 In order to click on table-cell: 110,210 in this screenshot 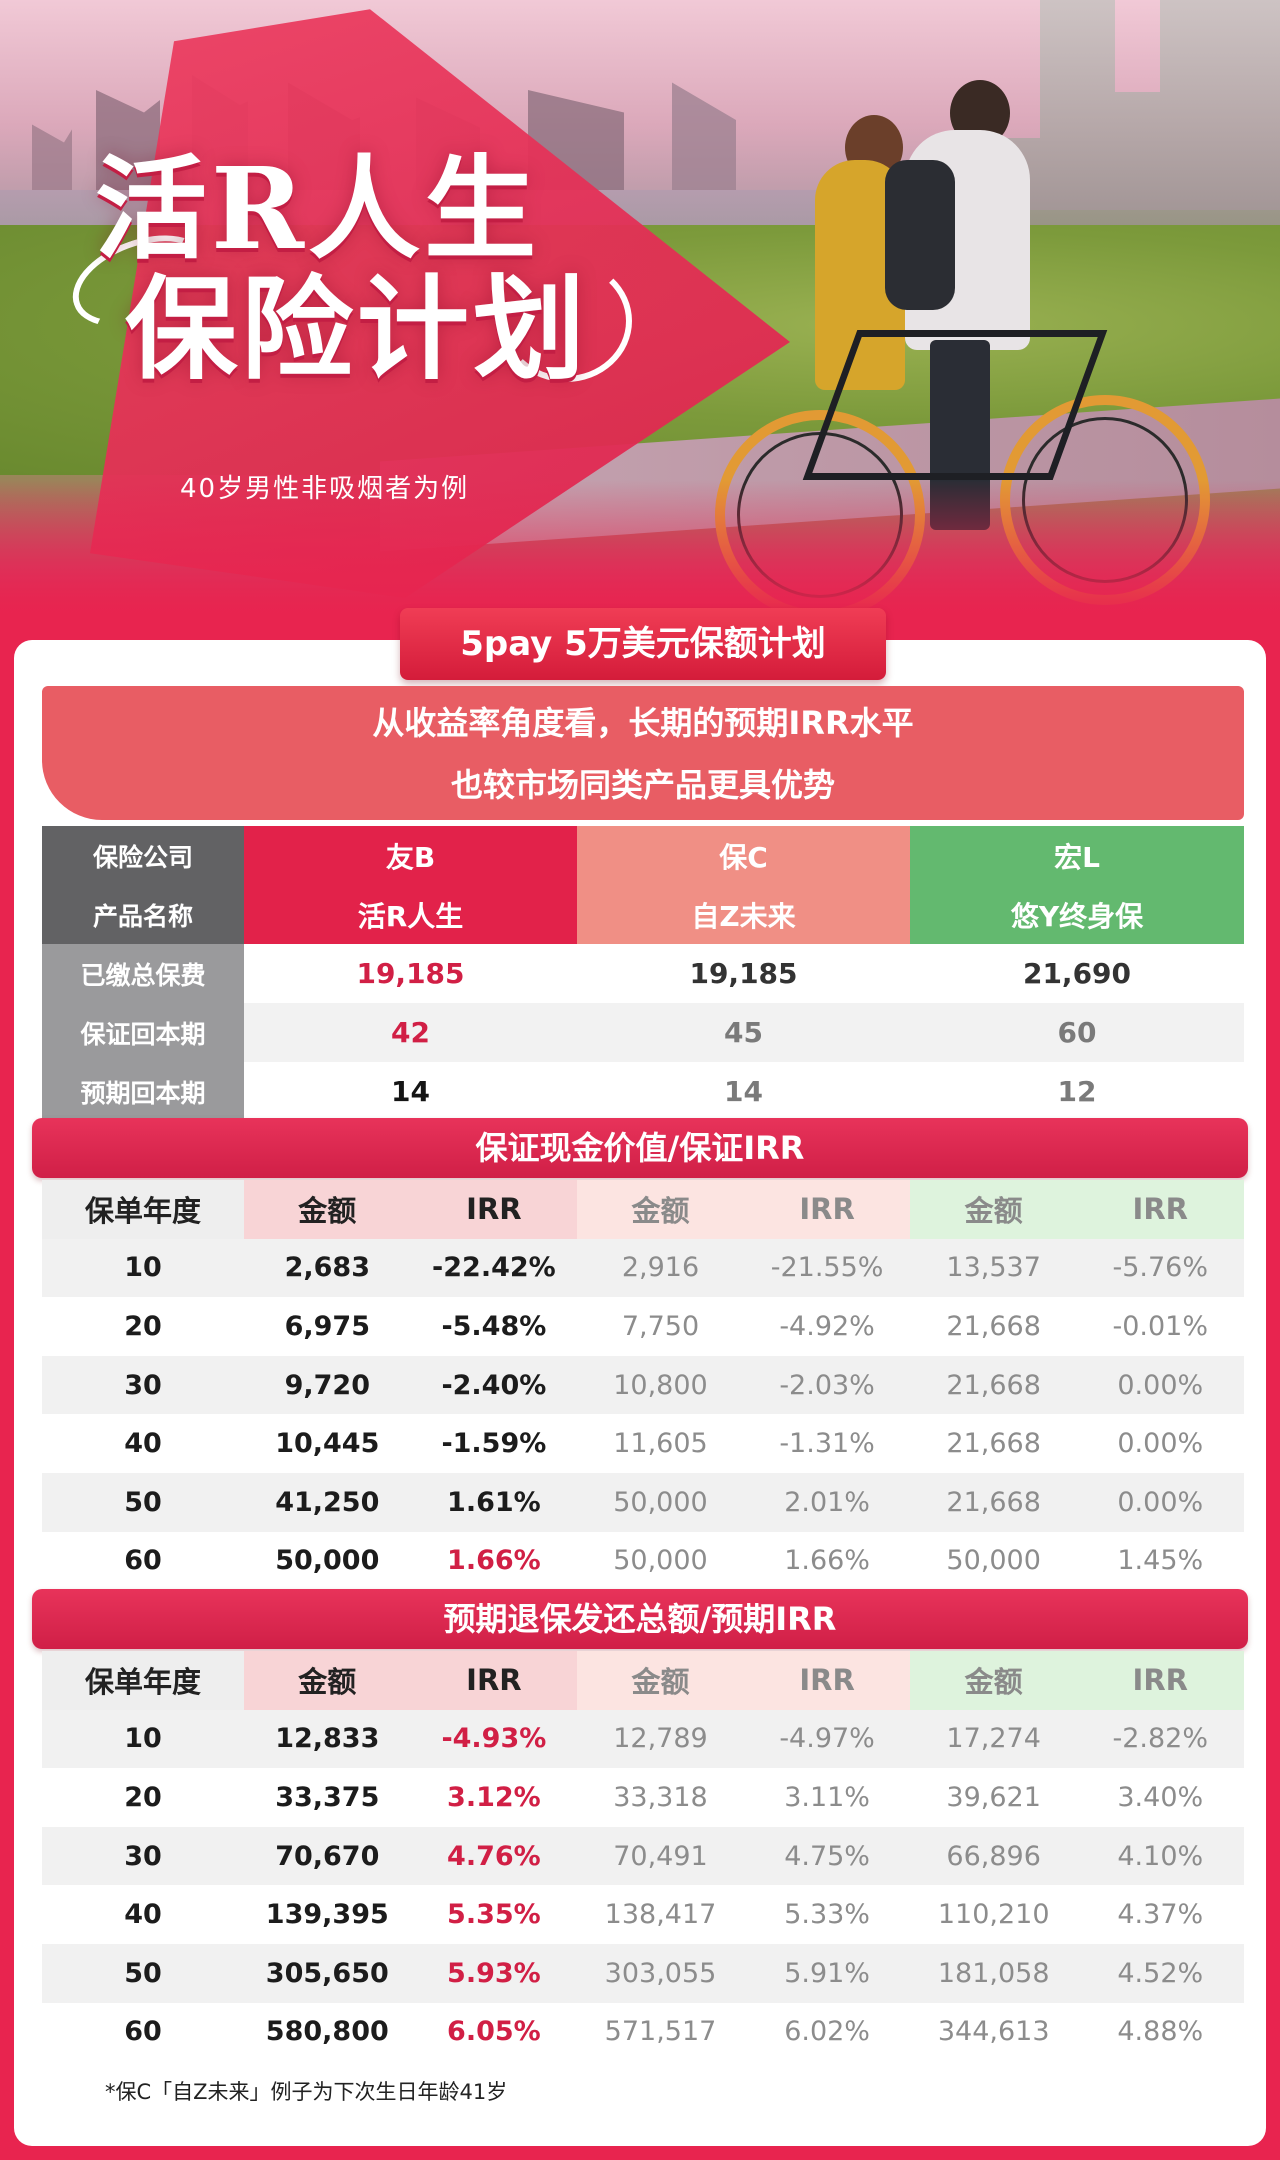, I will do `click(993, 1914)`.